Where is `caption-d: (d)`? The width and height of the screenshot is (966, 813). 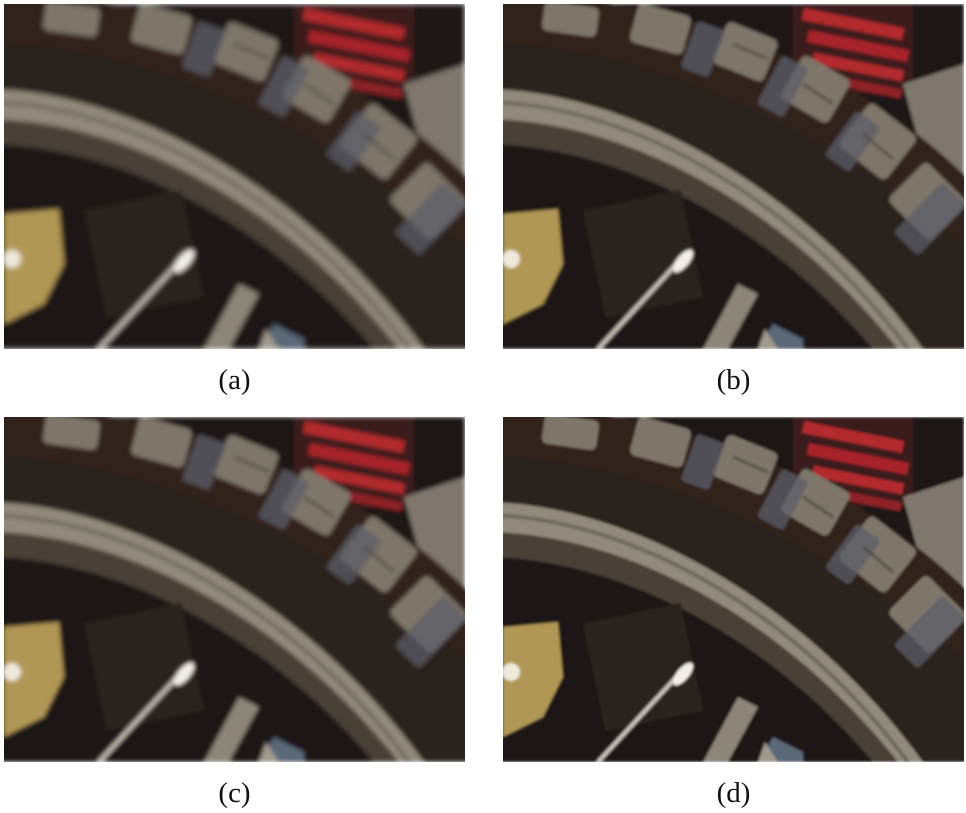
caption-d: (d) is located at coordinates (733, 793).